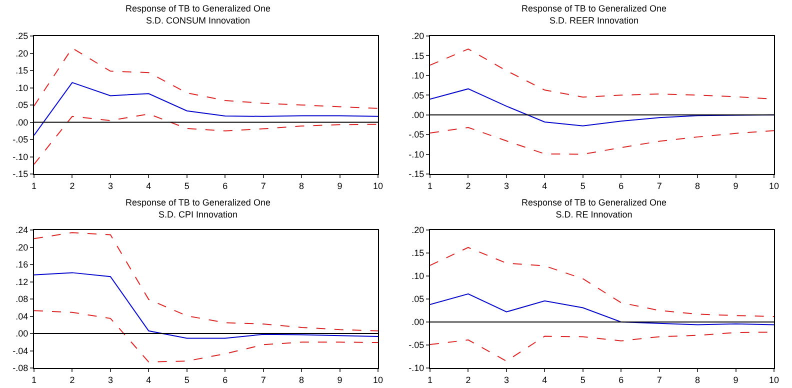  Describe the element at coordinates (22, 265) in the screenshot. I see `y-tick-label: .16` at that location.